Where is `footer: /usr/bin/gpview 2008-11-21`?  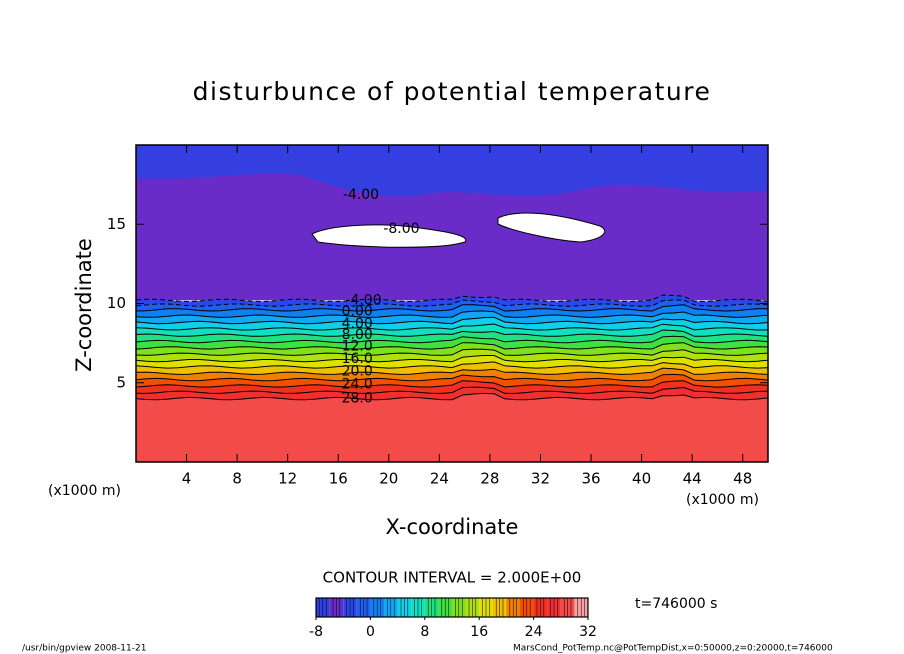 footer: /usr/bin/gpview 2008-11-21 is located at coordinates (84, 649).